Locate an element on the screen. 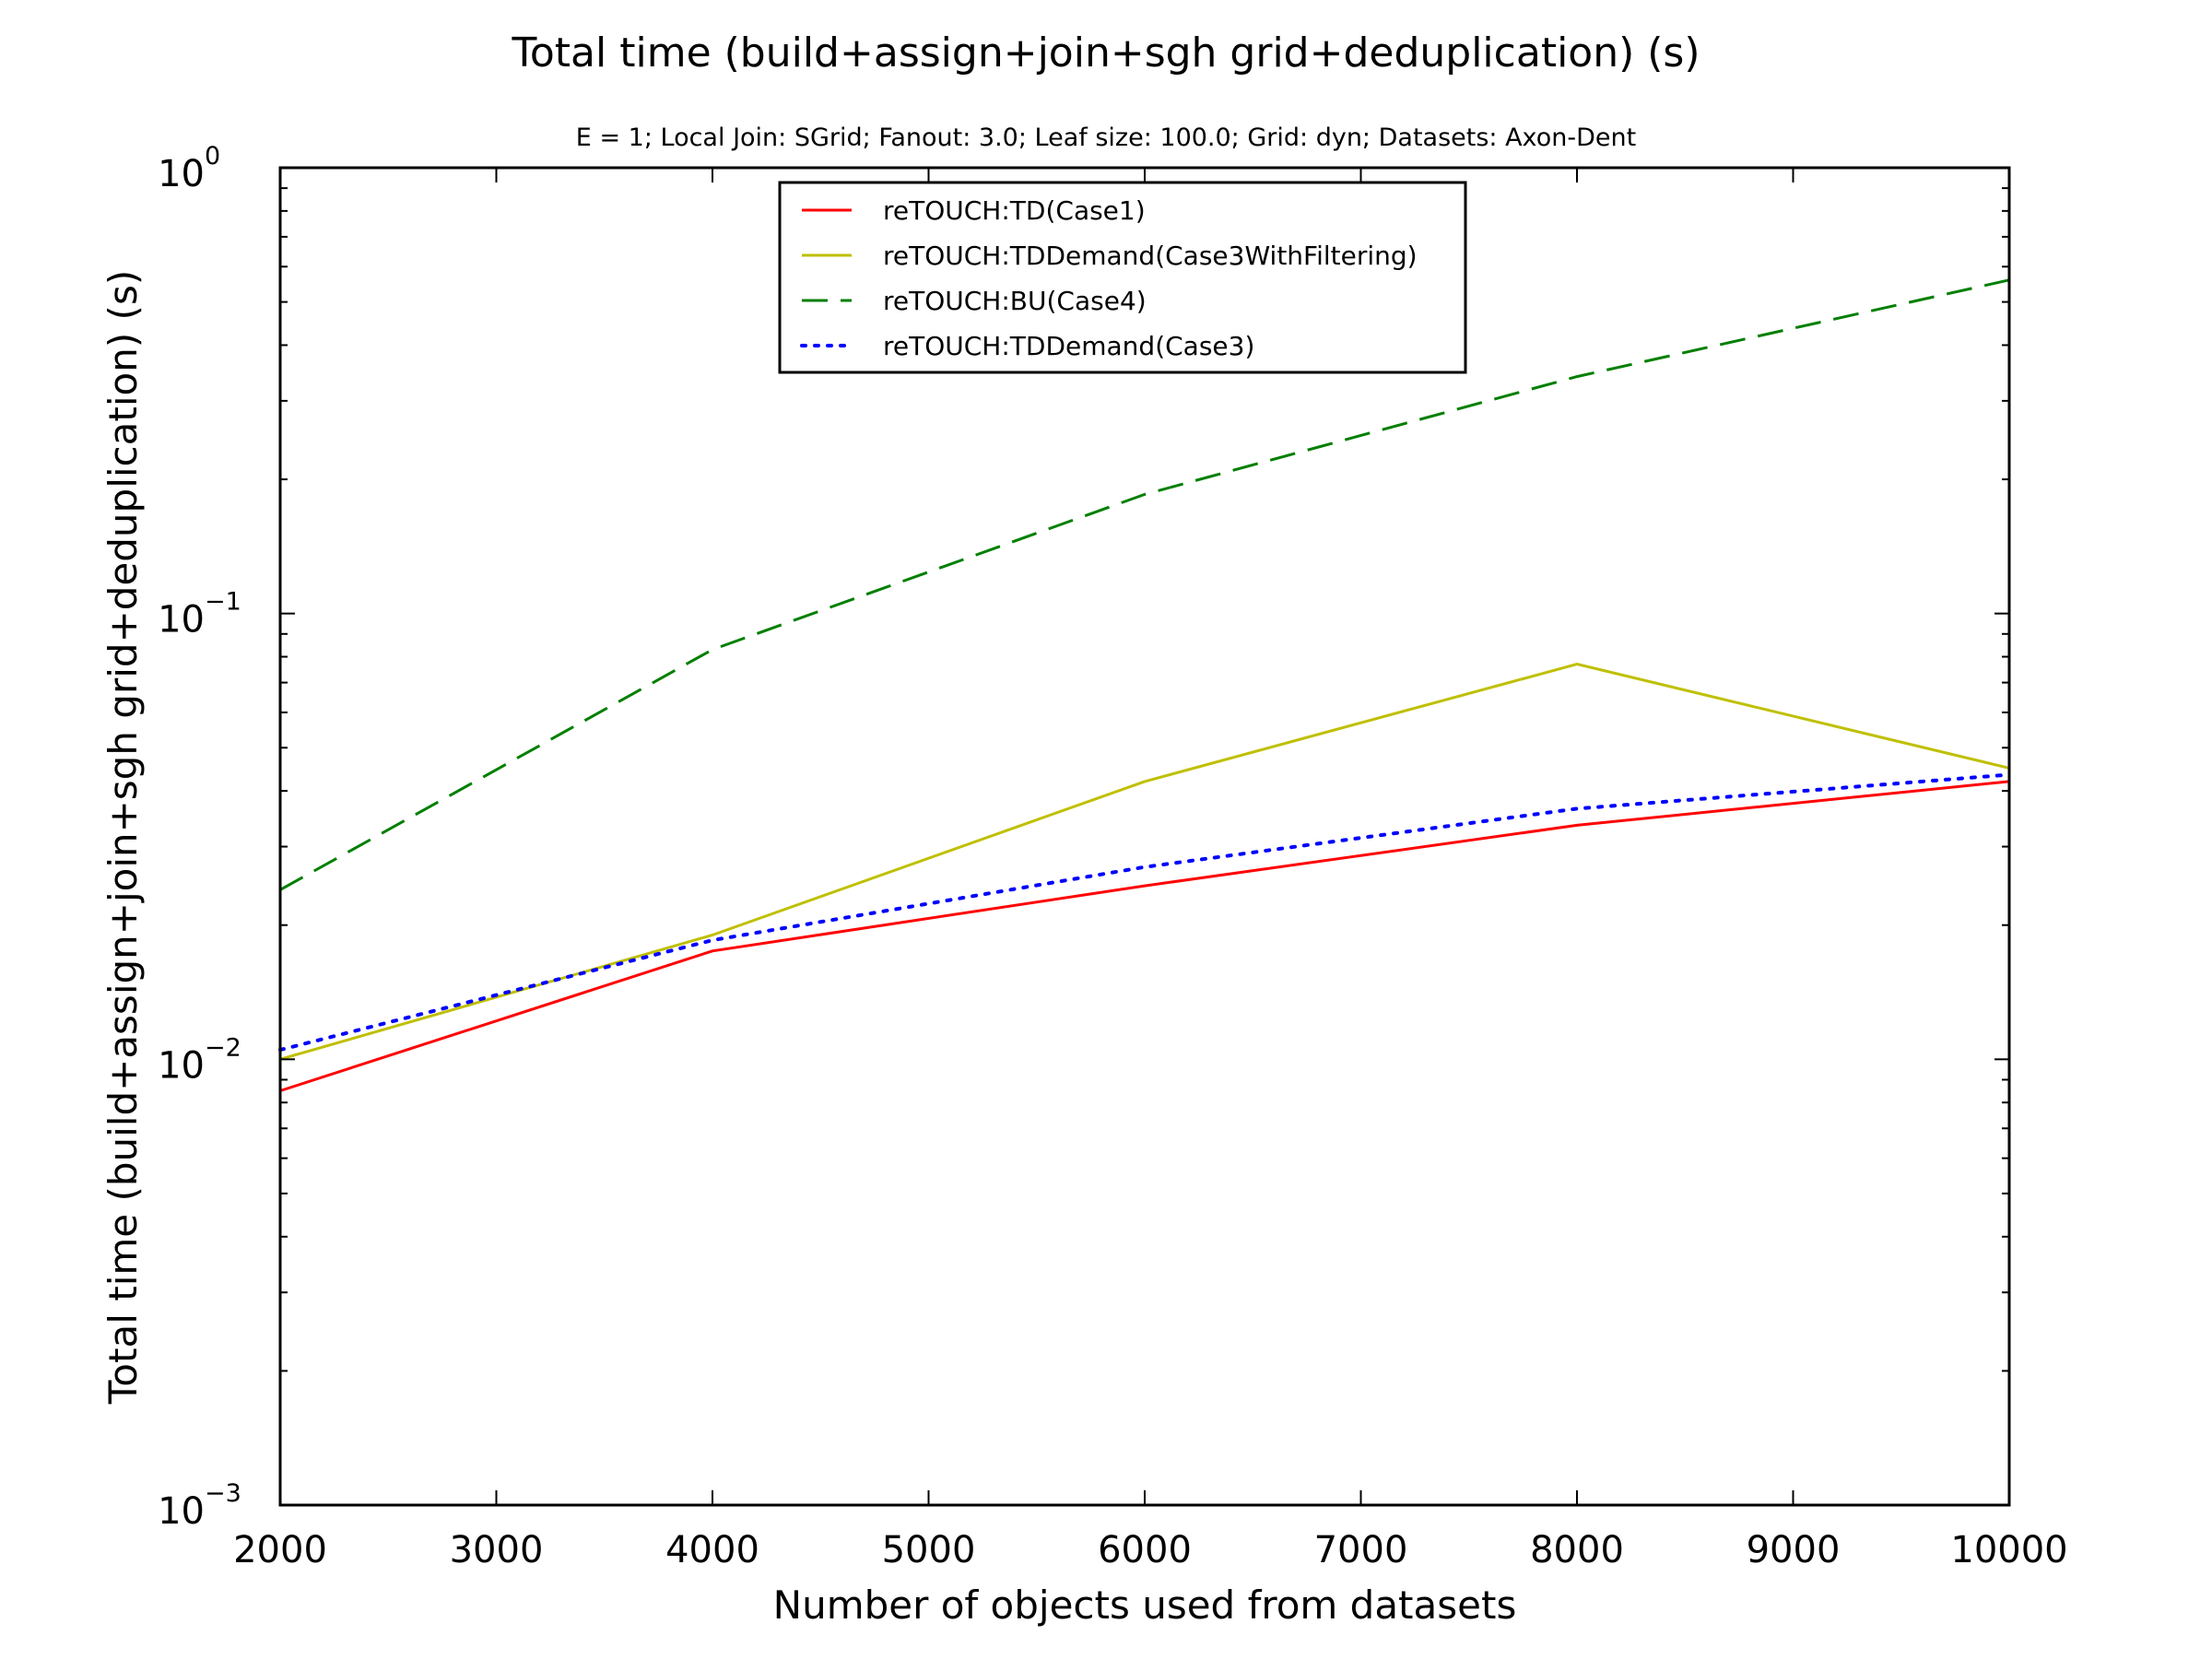 Image resolution: width=2212 pixels, height=1659 pixels. legend-label: reTOUCH:TD(Case1) is located at coordinates (1014, 210).